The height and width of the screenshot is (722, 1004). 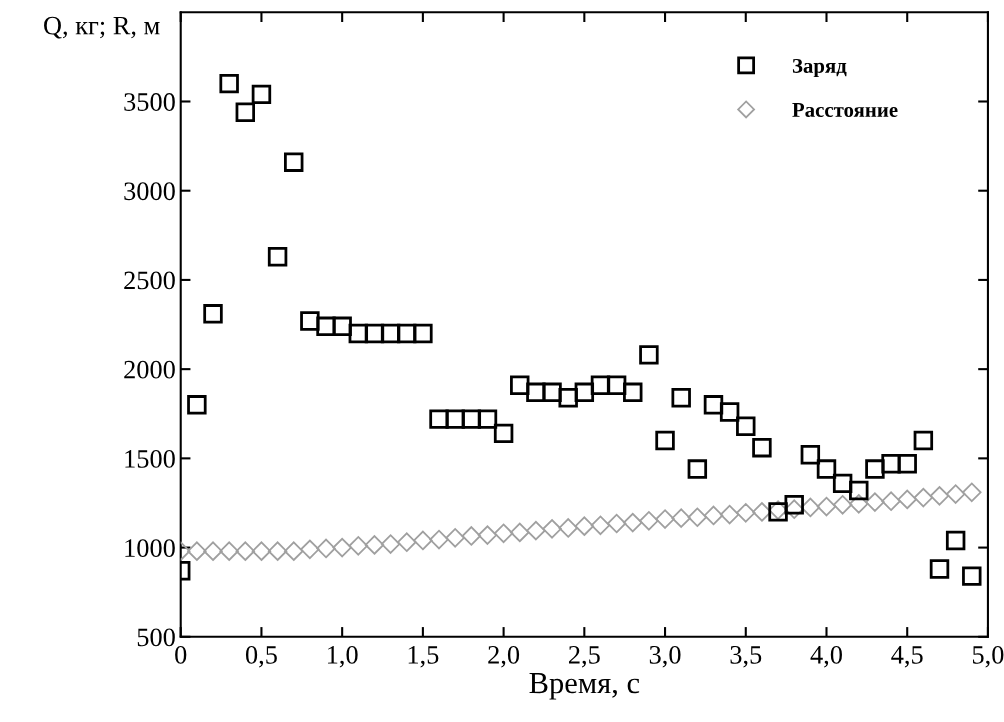 What do you see at coordinates (746, 656) in the screenshot?
I see `x-tick-label: 3,5` at bounding box center [746, 656].